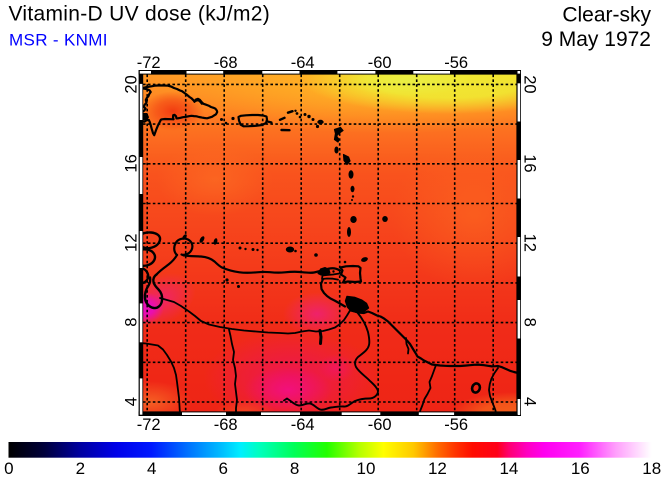 The height and width of the screenshot is (480, 665). What do you see at coordinates (508, 468) in the screenshot?
I see `svg-text: 14` at bounding box center [508, 468].